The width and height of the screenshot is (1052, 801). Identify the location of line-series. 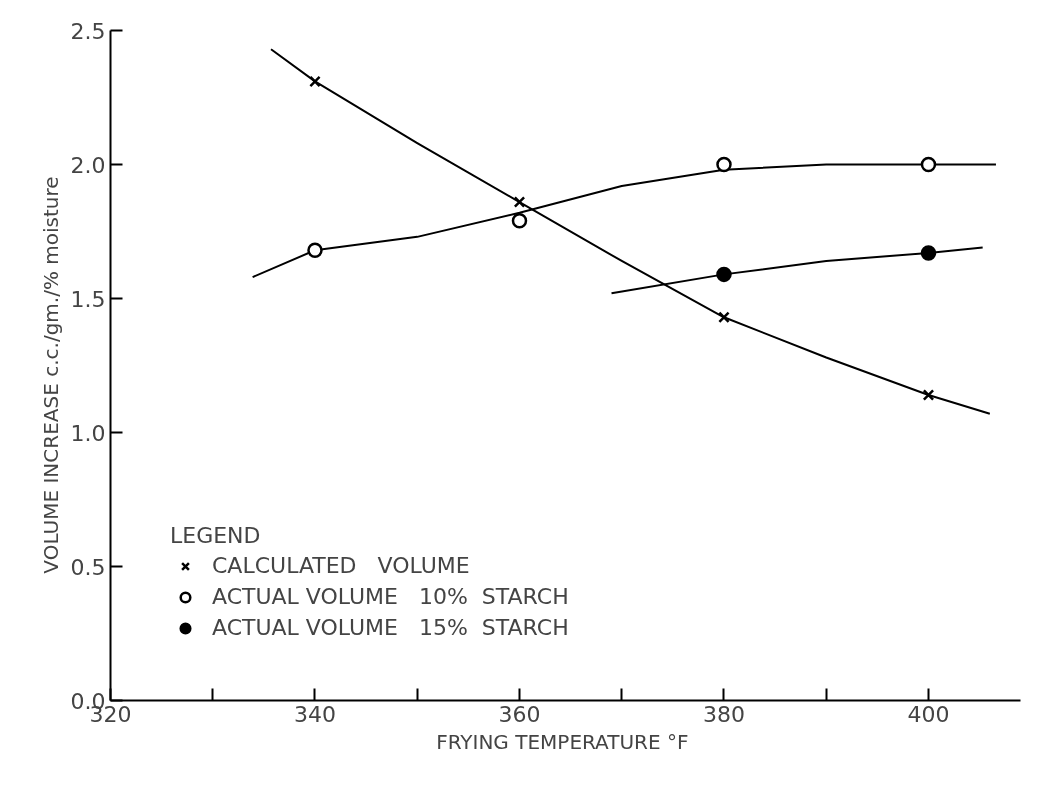
(797, 270).